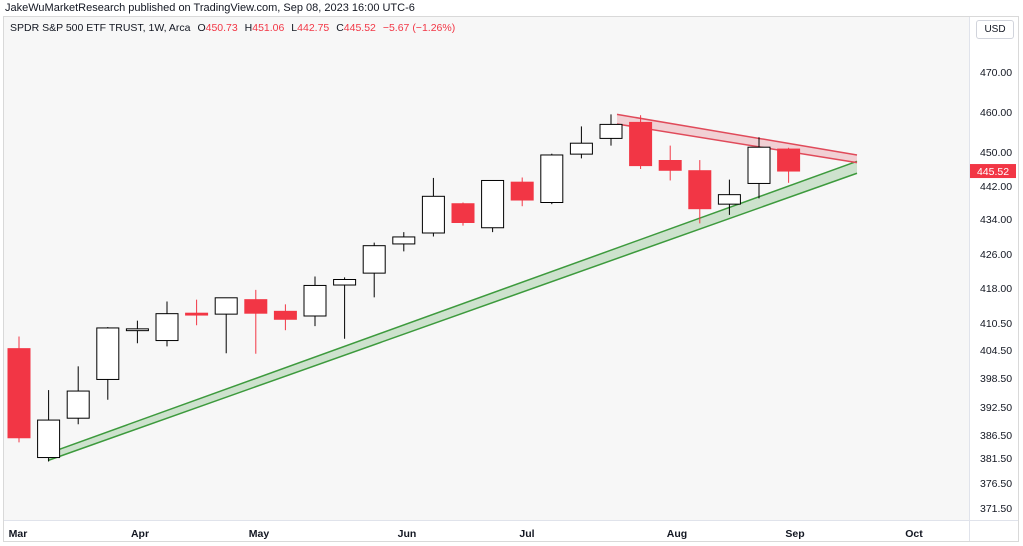 The width and height of the screenshot is (1023, 546). I want to click on y-tick-label: 460.00, so click(996, 113).